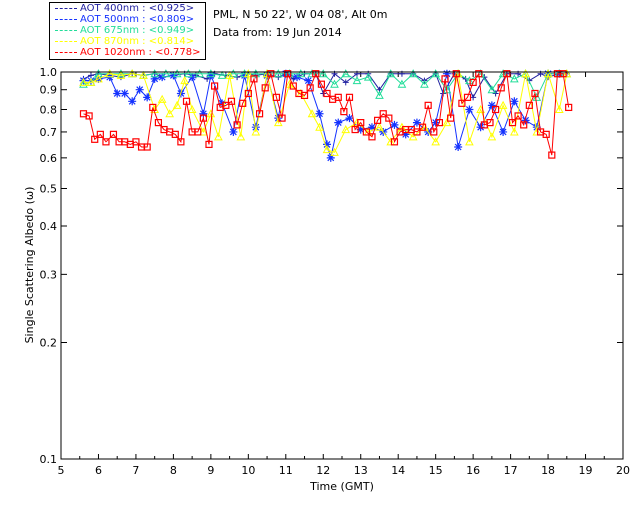 This screenshot has width=640, height=512. What do you see at coordinates (137, 8) in the screenshot?
I see `legend-label: AOT 400nm : <0.925>` at bounding box center [137, 8].